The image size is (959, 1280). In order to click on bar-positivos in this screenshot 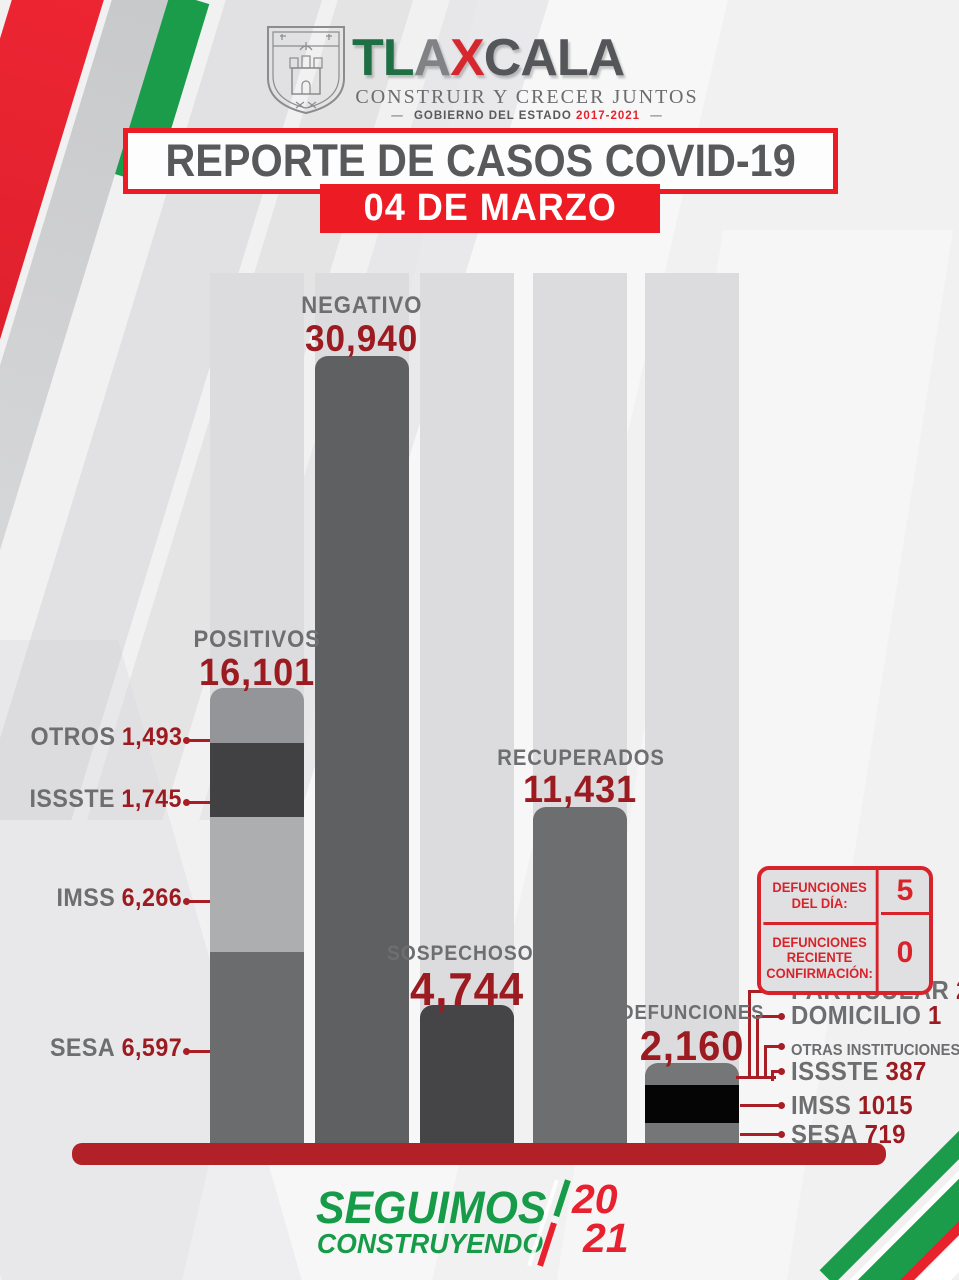, I will do `click(257, 915)`.